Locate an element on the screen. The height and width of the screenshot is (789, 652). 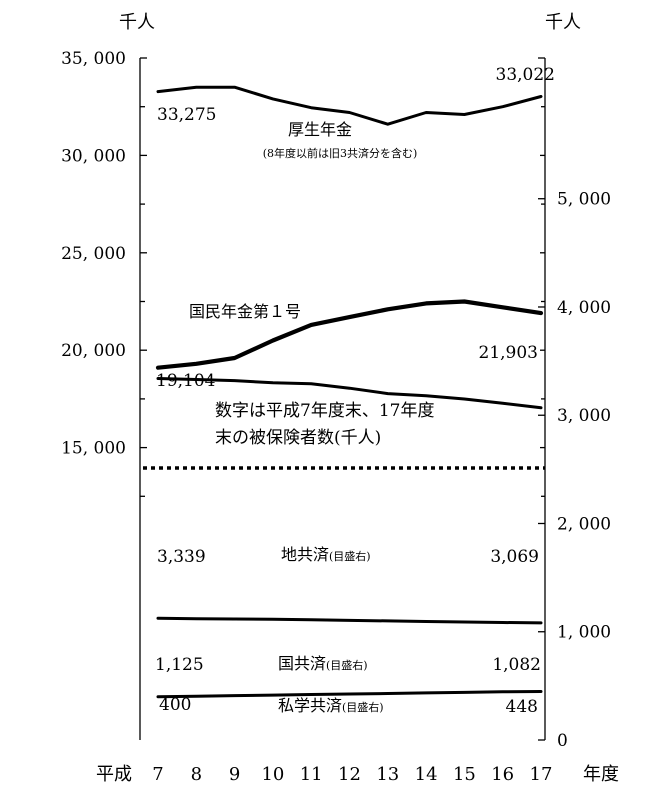
left-tick-label: 15, 000 is located at coordinates (93, 449).